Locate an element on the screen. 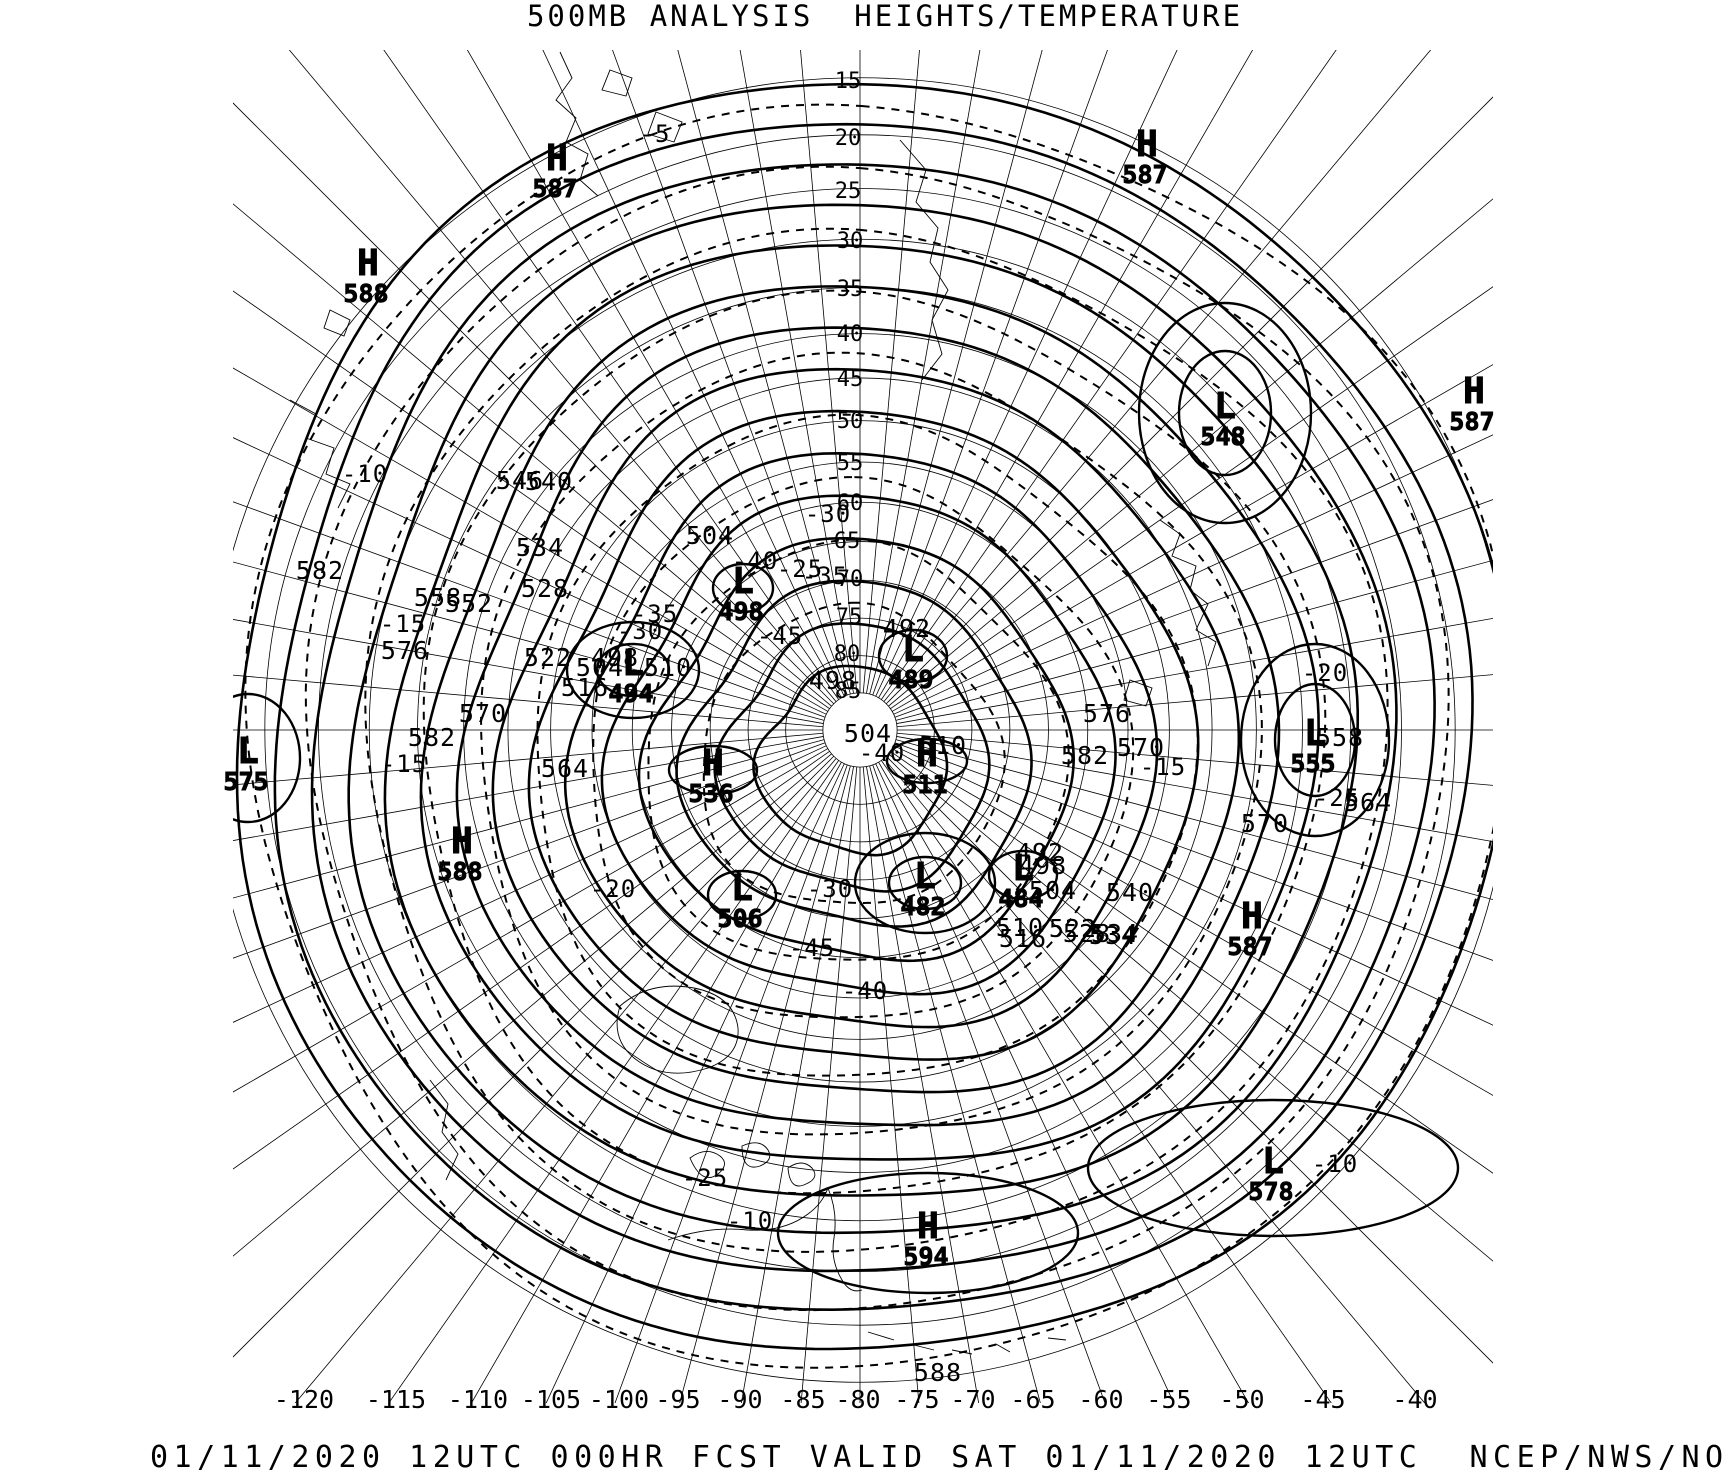 This screenshot has width=1728, height=1478. height-contour-label: 576 is located at coordinates (1107, 713).